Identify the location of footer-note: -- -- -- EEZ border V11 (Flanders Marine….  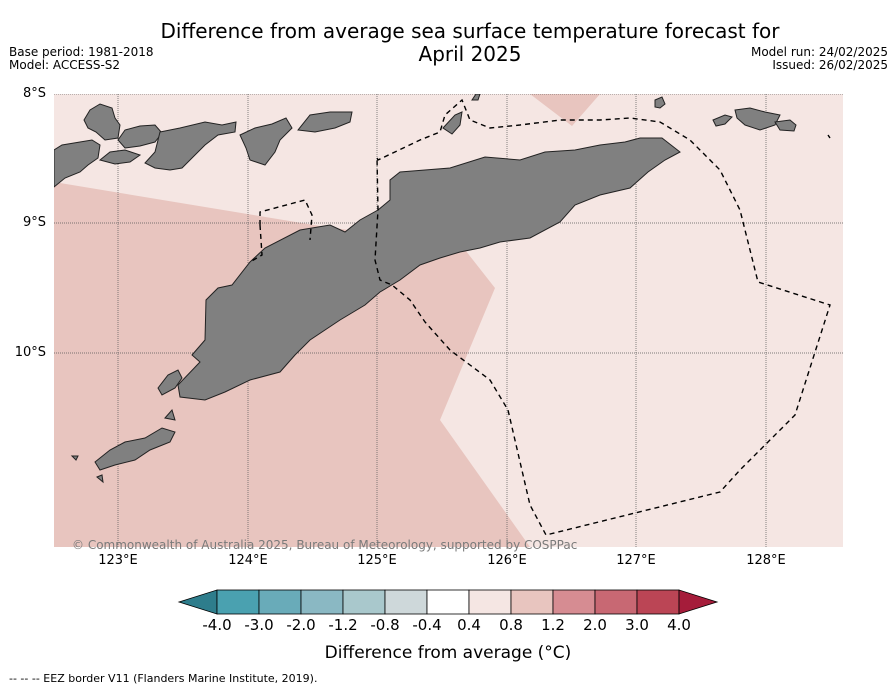
(163, 678).